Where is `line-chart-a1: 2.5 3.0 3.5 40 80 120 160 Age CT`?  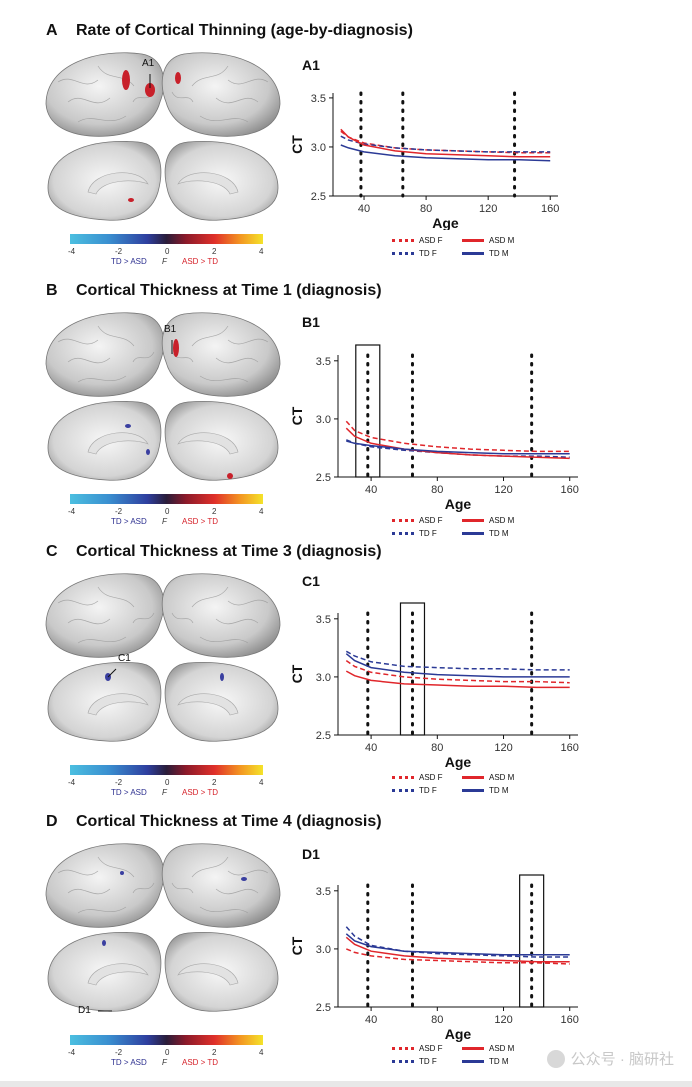
line-chart-a1: 2.5 3.0 3.5 40 80 120 160 Age CT is located at coordinates (424, 160).